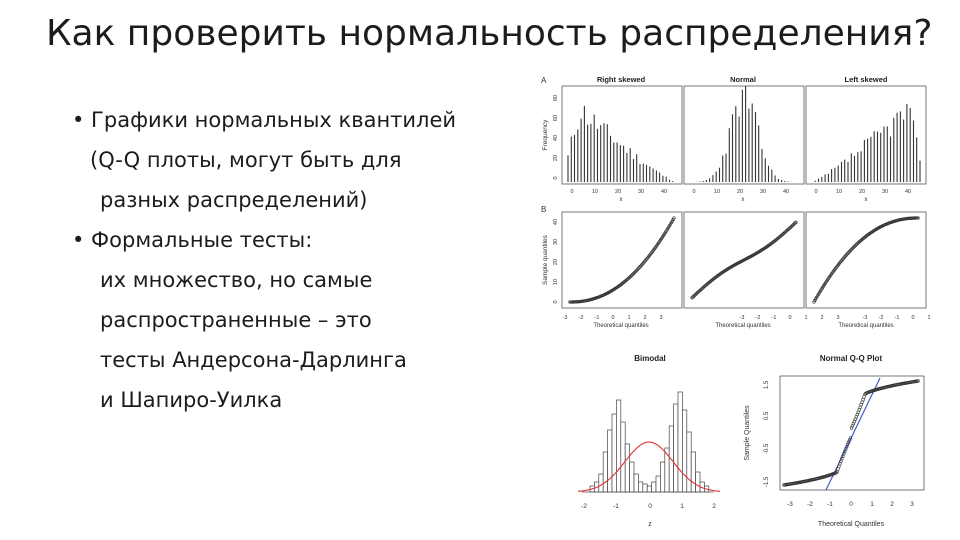 Image resolution: width=960 pixels, height=540 pixels. I want to click on qq-xtick: 3, so click(660, 318).